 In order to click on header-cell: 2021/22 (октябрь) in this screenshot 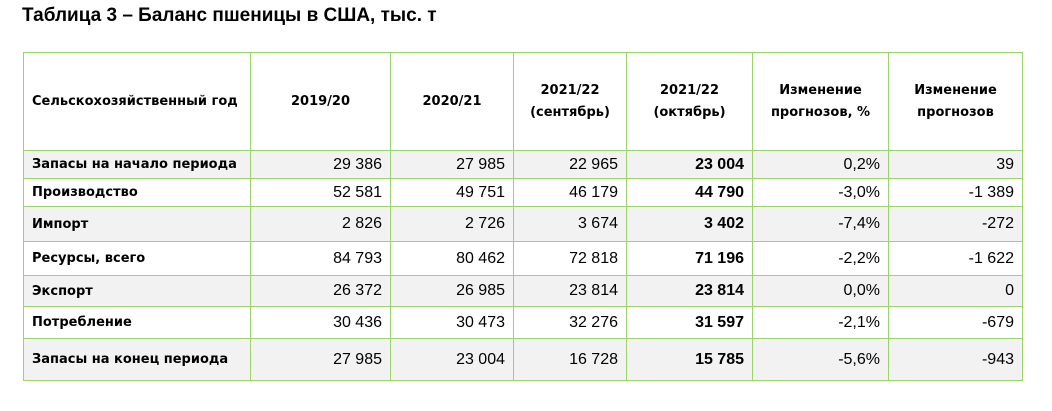, I will do `click(689, 101)`.